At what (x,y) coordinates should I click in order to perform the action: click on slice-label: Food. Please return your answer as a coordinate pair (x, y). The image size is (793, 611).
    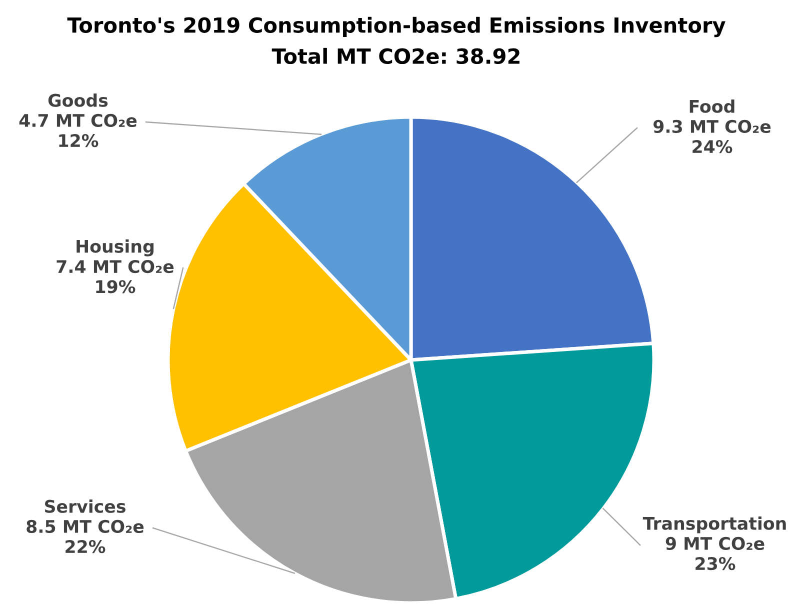
    Looking at the image, I should click on (712, 106).